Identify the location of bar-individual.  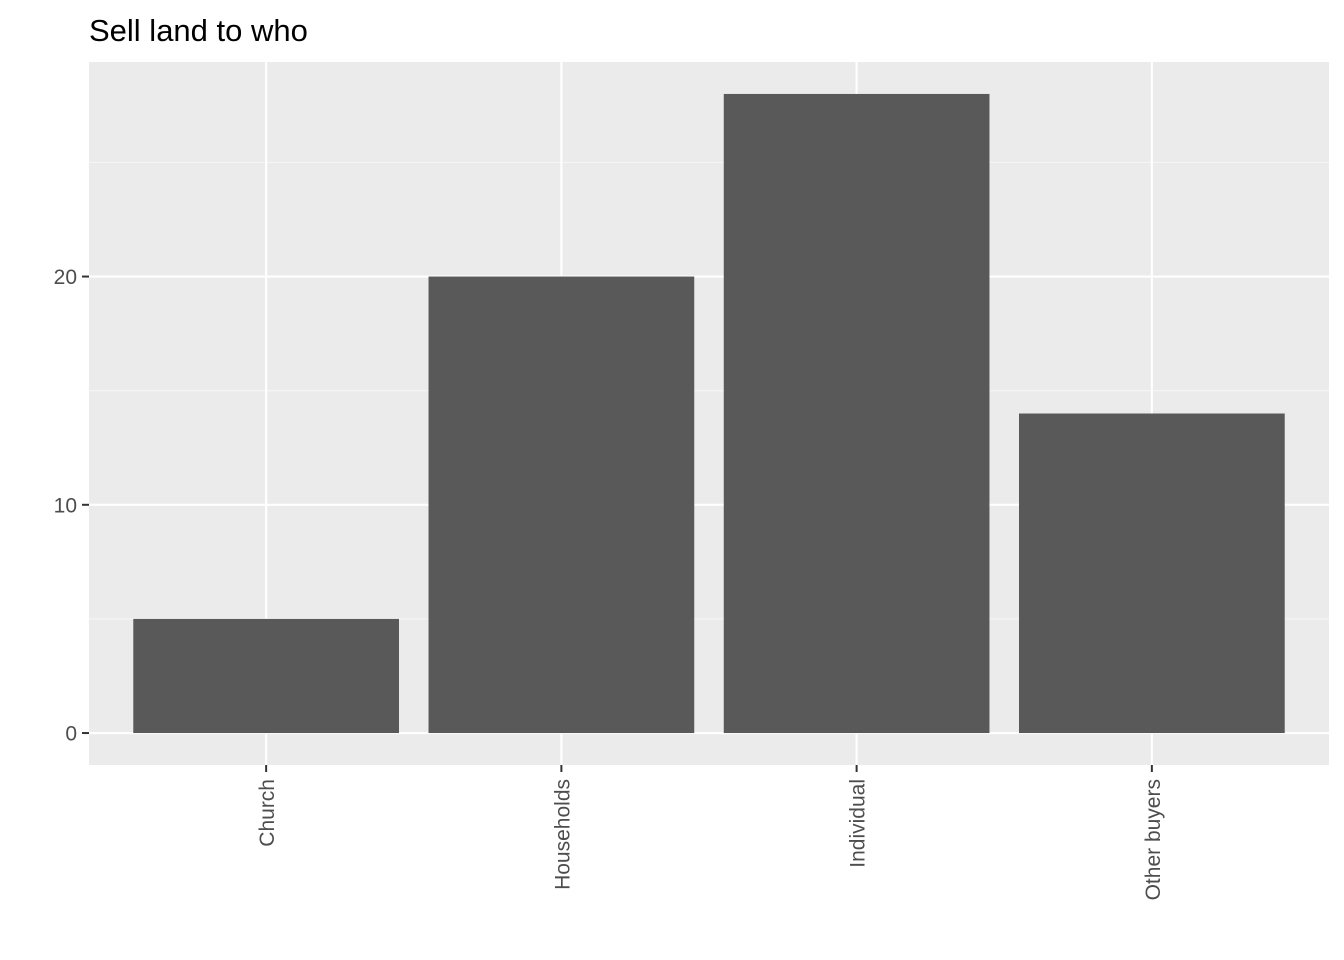
(856, 413).